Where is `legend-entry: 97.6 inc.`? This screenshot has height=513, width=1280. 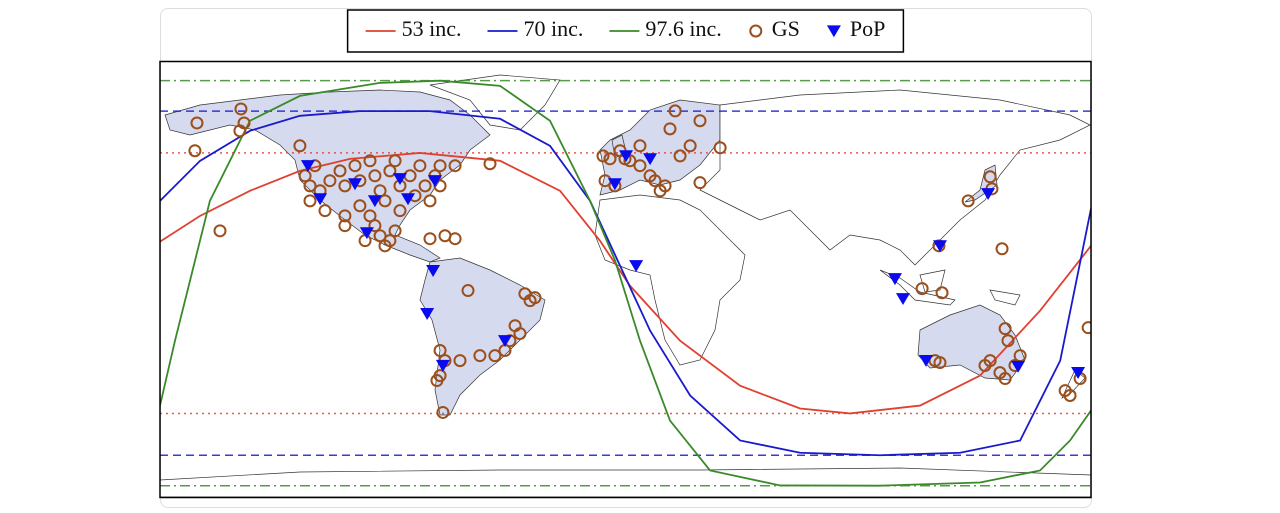
legend-entry: 97.6 inc. is located at coordinates (665, 28).